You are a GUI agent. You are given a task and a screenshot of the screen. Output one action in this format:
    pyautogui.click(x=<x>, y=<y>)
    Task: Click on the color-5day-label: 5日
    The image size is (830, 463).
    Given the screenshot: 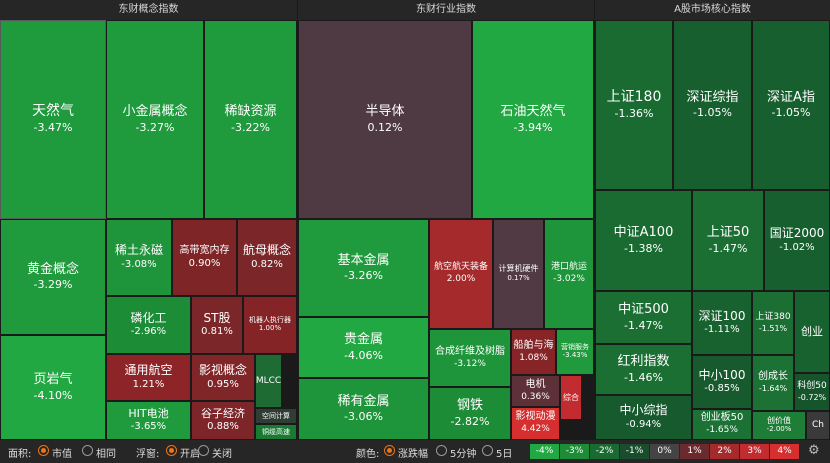 What is the action you would take?
    pyautogui.click(x=504, y=454)
    